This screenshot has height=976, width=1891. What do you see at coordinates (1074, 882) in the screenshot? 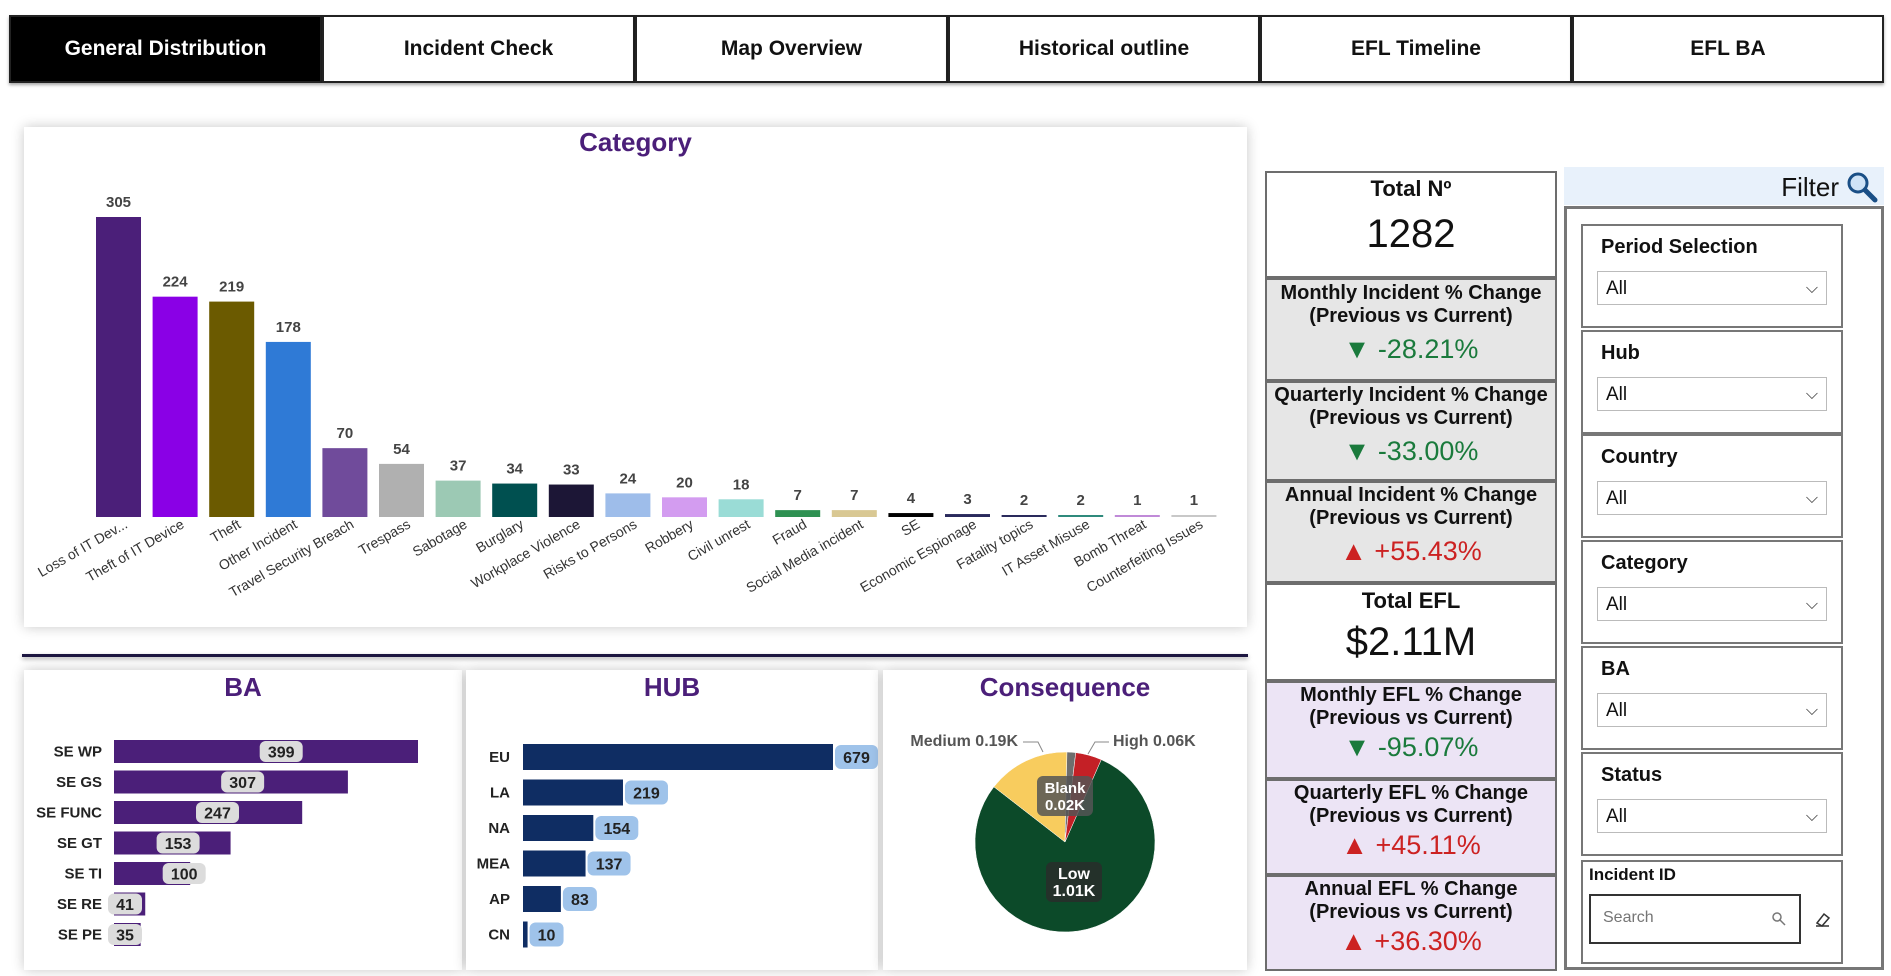
I see `pie-label-low-bg` at bounding box center [1074, 882].